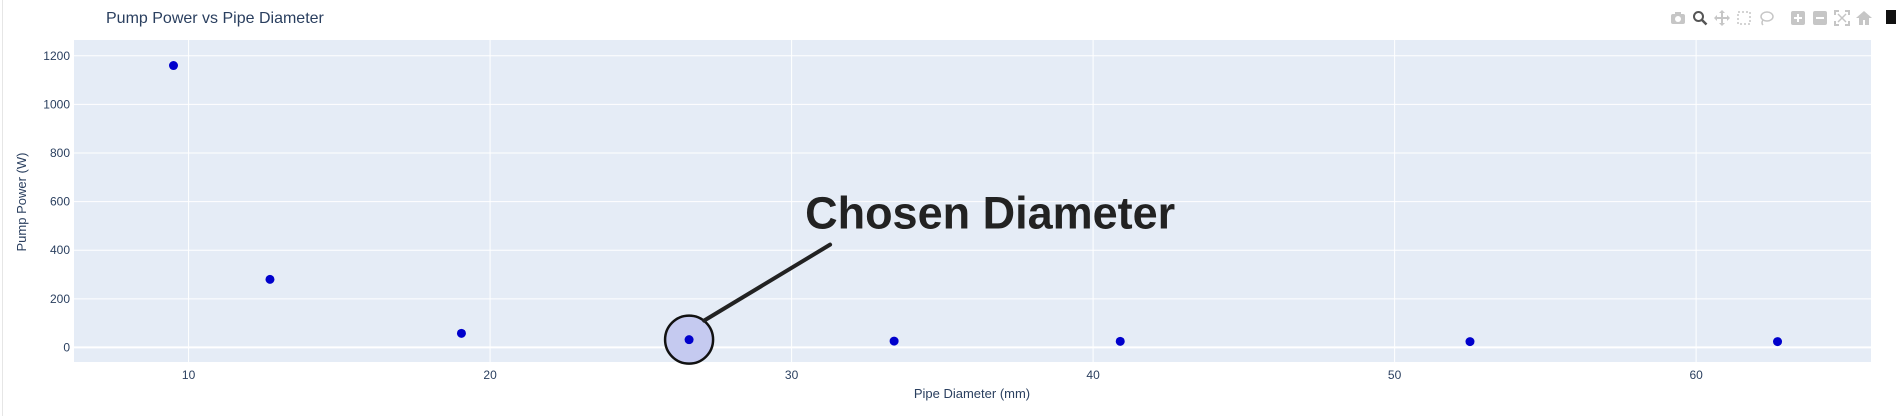 The width and height of the screenshot is (1896, 416). What do you see at coordinates (1700, 18) in the screenshot?
I see `zoom-icon` at bounding box center [1700, 18].